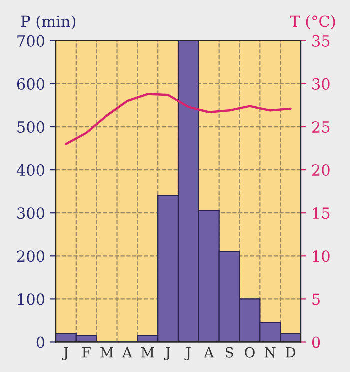  I want to click on x-tick-label: N, so click(270, 353).